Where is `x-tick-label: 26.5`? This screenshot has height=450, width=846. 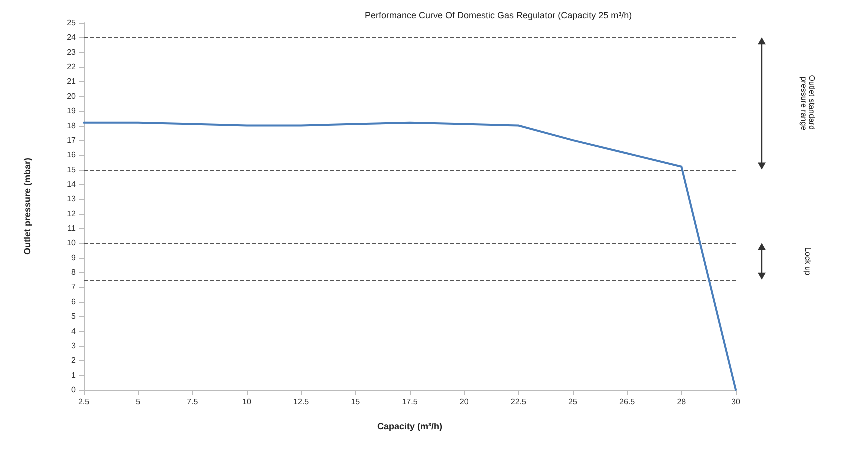 x-tick-label: 26.5 is located at coordinates (628, 402).